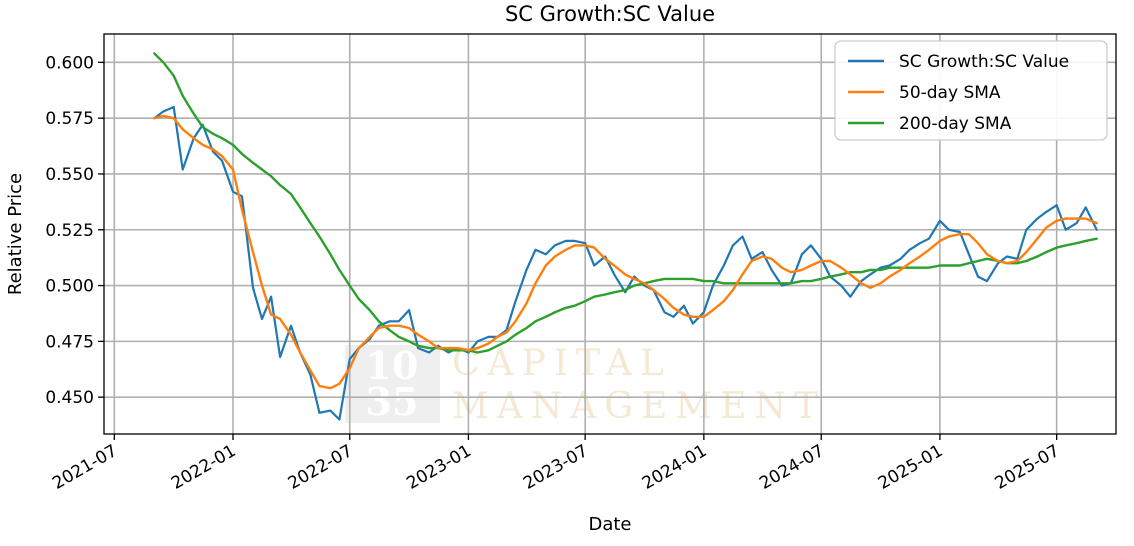 This screenshot has height=546, width=1134. Describe the element at coordinates (69, 63) in the screenshot. I see `y-tick-label: 0.600` at that location.